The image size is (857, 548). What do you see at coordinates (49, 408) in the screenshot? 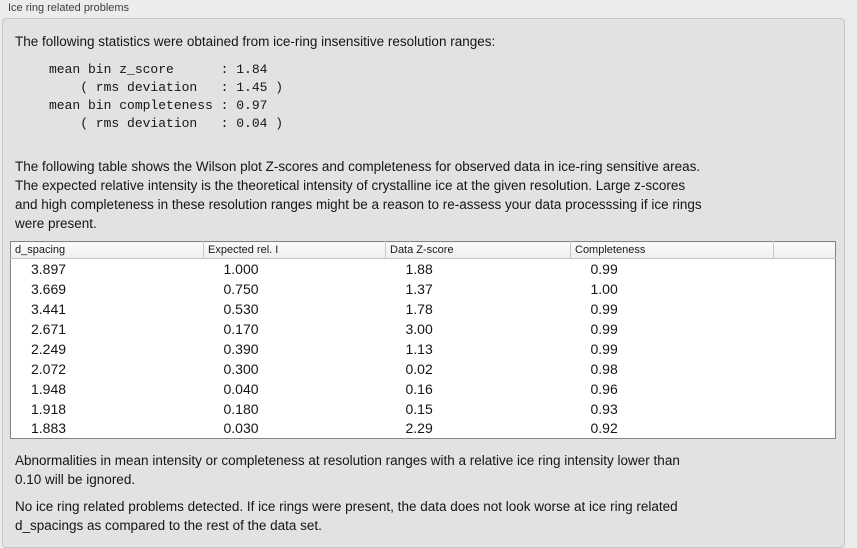
I see `table-cell: 1.918` at bounding box center [49, 408].